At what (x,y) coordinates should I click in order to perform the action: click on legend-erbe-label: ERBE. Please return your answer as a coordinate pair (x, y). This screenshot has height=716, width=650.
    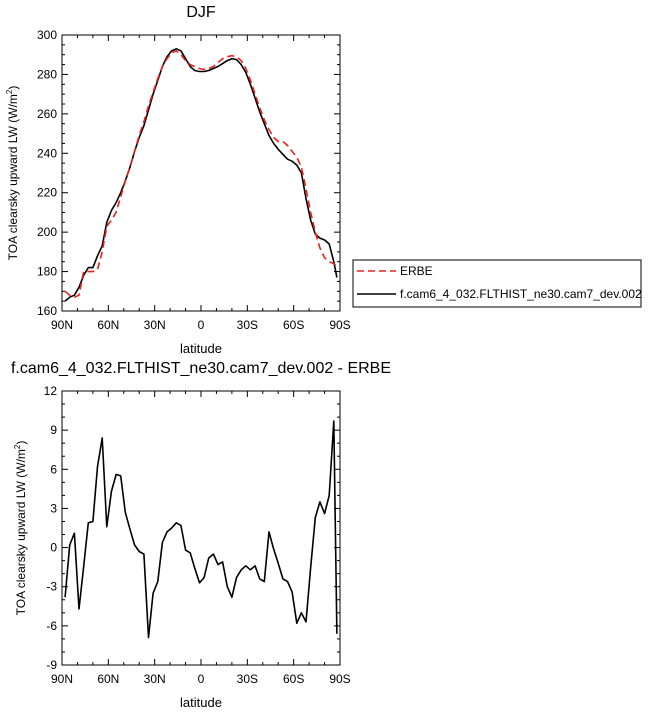
    Looking at the image, I should click on (416, 271).